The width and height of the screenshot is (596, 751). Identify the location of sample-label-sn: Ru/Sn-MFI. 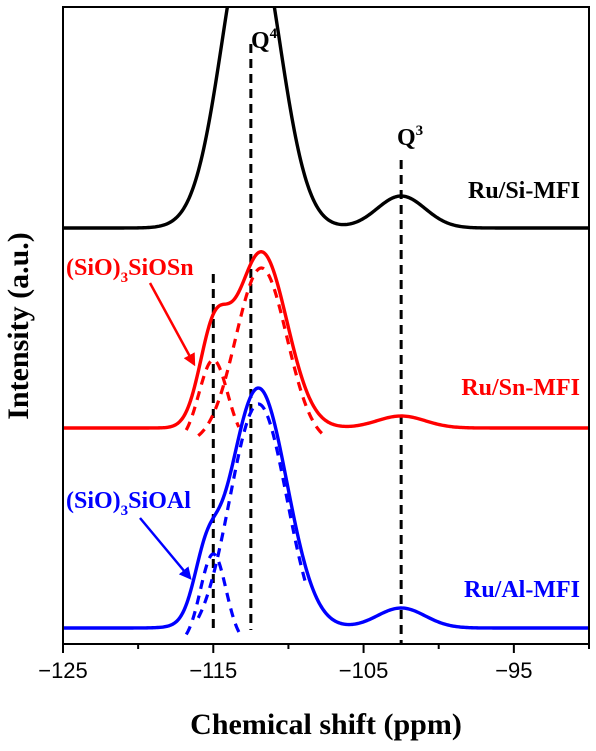
(520, 388).